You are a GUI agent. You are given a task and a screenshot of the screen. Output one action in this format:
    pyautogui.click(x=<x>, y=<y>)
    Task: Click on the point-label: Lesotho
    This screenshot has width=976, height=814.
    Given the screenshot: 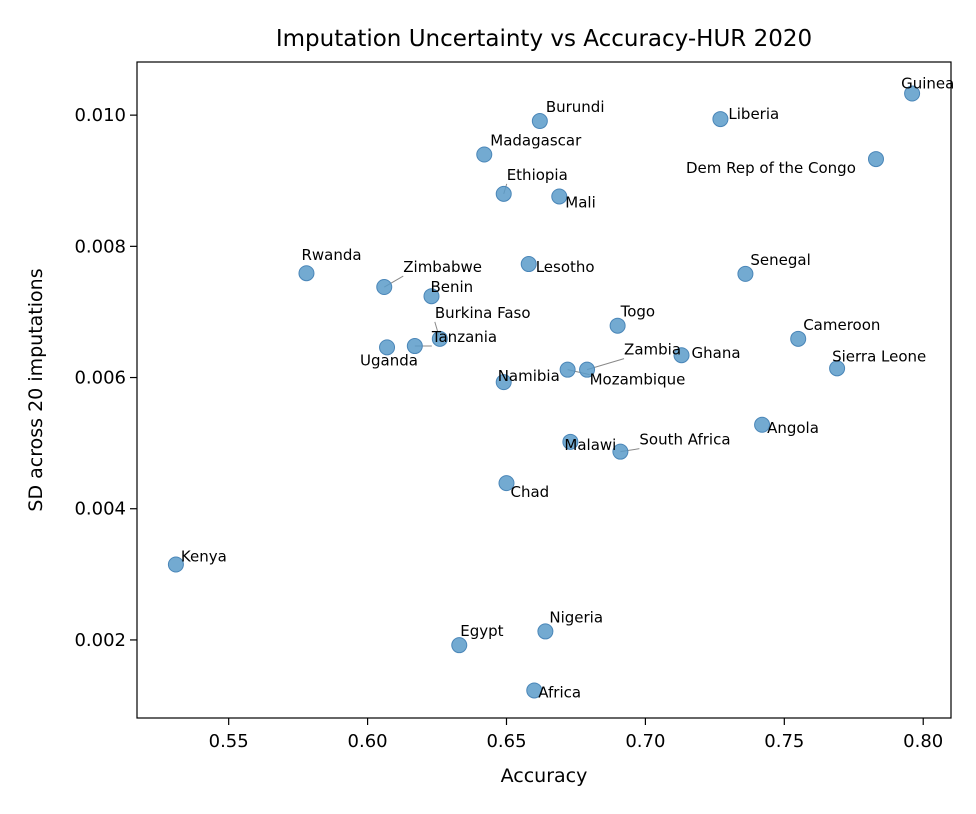 What is the action you would take?
    pyautogui.click(x=565, y=267)
    